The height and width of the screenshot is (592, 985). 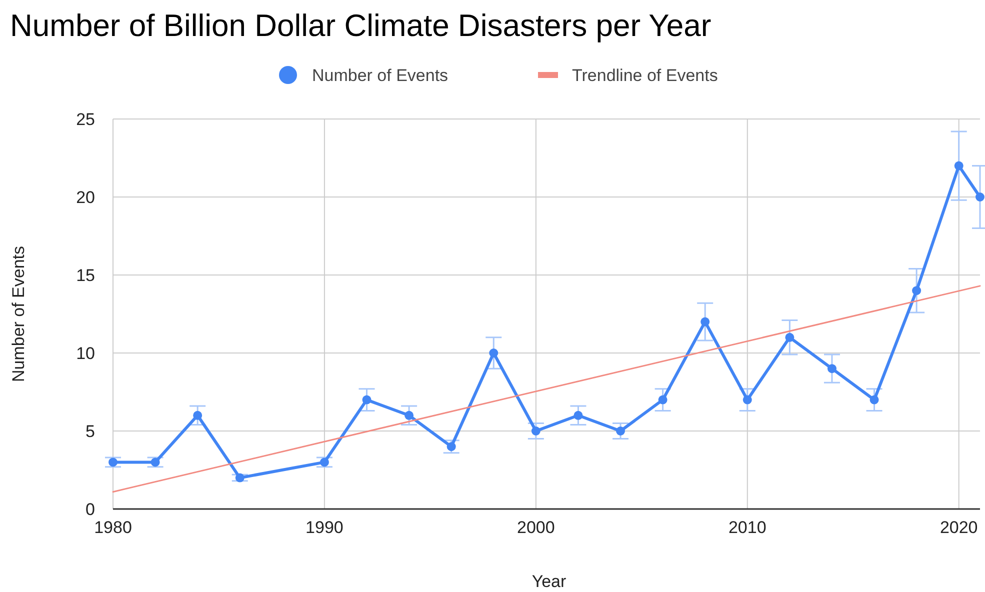 I want to click on y-tick-label: 25, so click(x=85, y=119).